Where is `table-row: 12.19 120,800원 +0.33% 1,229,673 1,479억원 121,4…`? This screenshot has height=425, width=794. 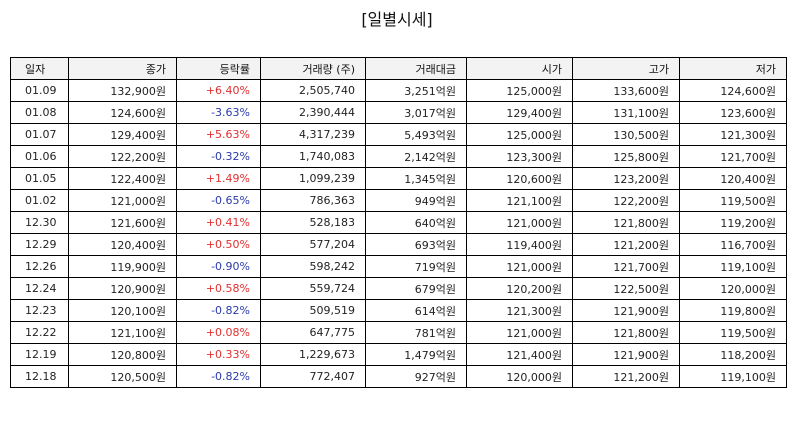 table-row: 12.19 120,800원 +0.33% 1,229,673 1,479억원 121,4… is located at coordinates (398, 354).